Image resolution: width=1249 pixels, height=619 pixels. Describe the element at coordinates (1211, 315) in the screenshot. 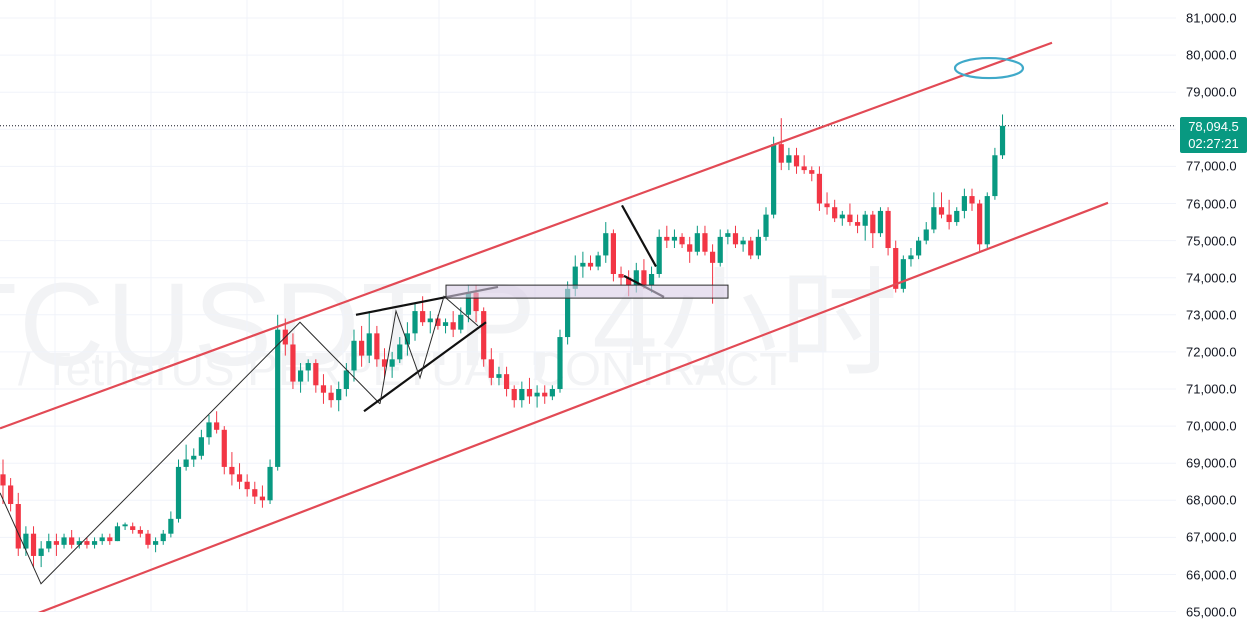

I see `price-tick-label: 73,000.0` at that location.